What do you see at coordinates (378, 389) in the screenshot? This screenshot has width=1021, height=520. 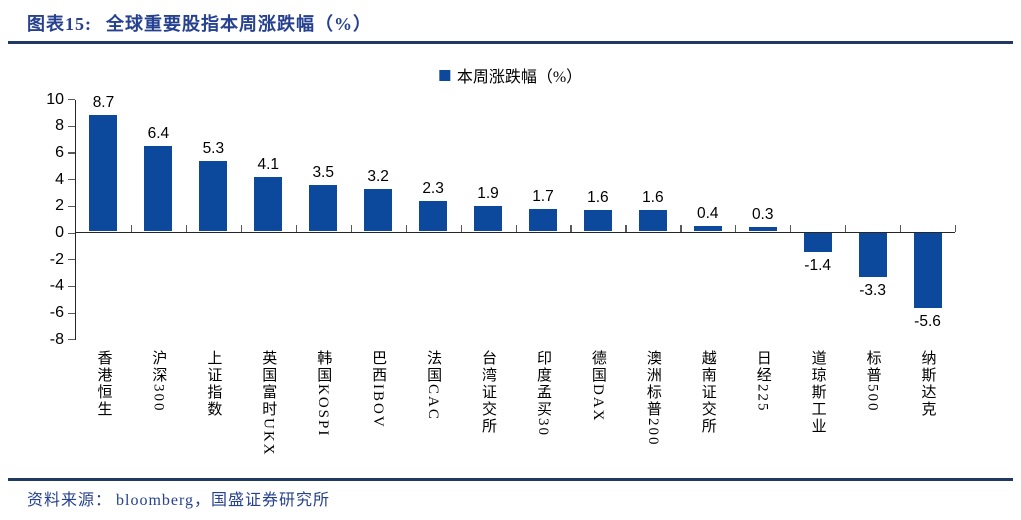 I see `x-axis-category-label: 巴西IBOV` at bounding box center [378, 389].